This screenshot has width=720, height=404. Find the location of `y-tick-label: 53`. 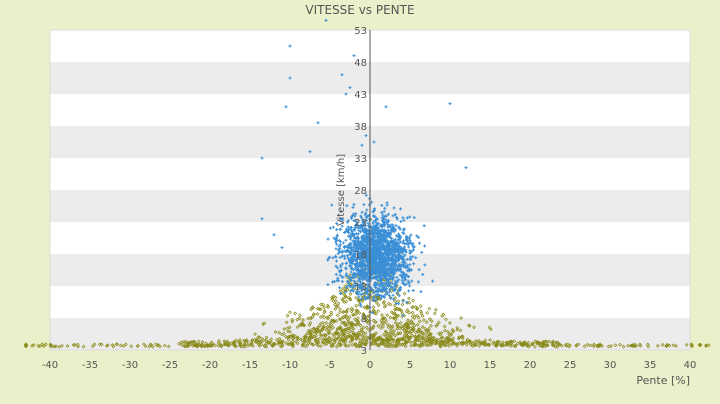

y-tick-label: 53 is located at coordinates (360, 31).